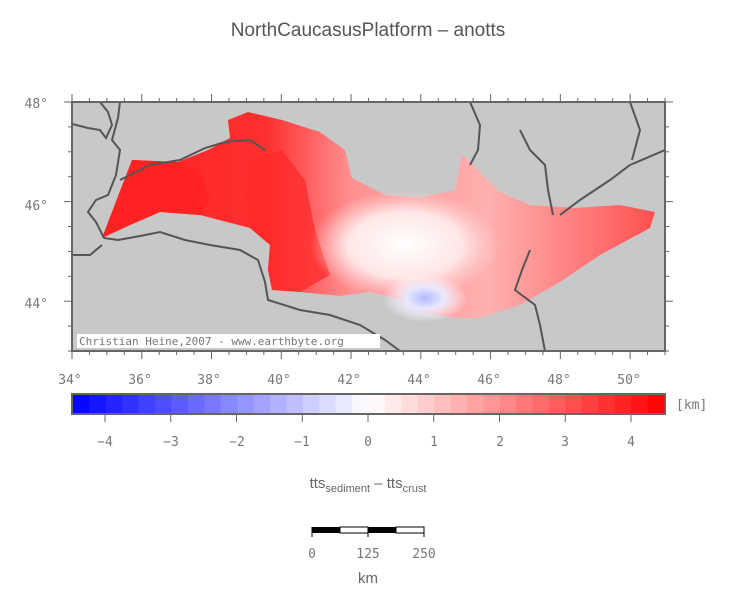 The width and height of the screenshot is (731, 608). I want to click on lon-tick-labels: 34° 36° 38° 40° 42° 44° 46° 48° 50°, so click(349, 380).